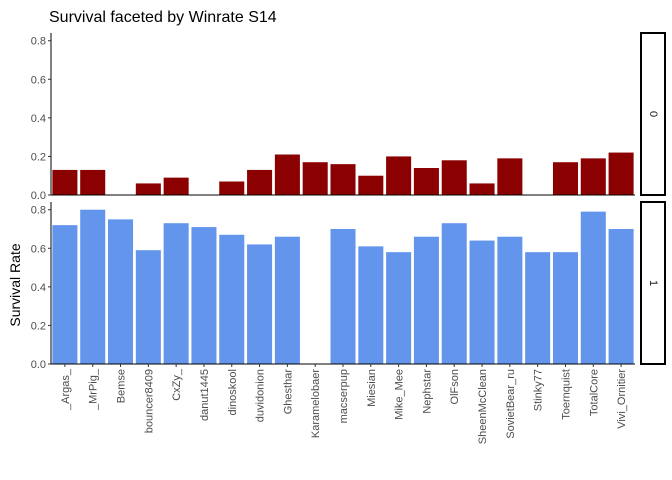 The width and height of the screenshot is (672, 480). What do you see at coordinates (454, 177) in the screenshot?
I see `bar-0-OlFson` at bounding box center [454, 177].